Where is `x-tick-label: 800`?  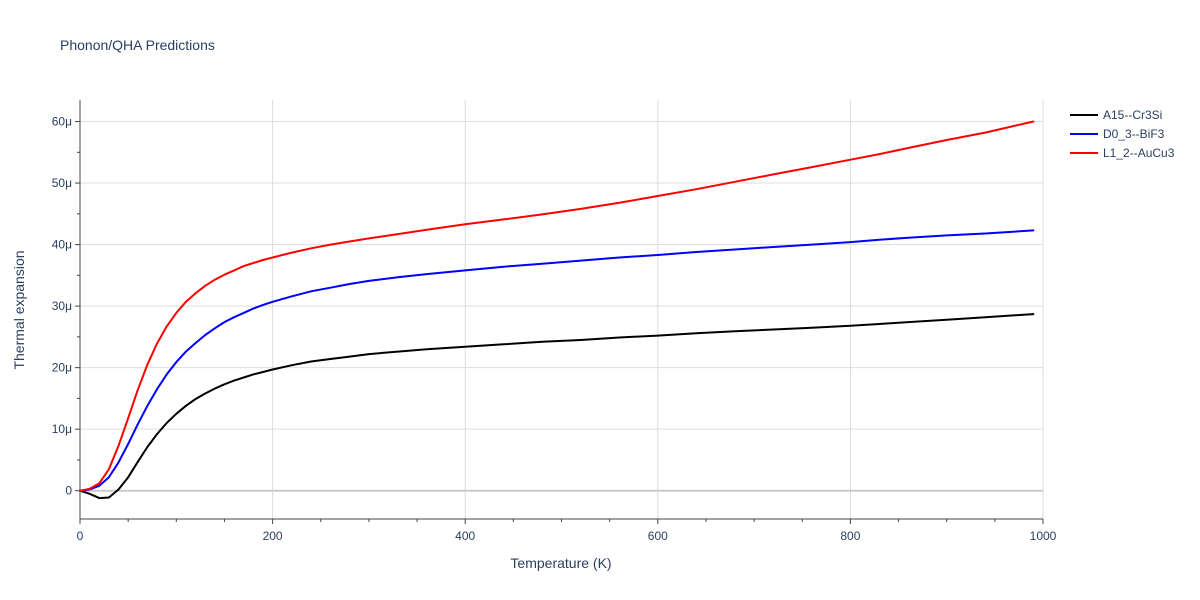
x-tick-label: 800 is located at coordinates (850, 536).